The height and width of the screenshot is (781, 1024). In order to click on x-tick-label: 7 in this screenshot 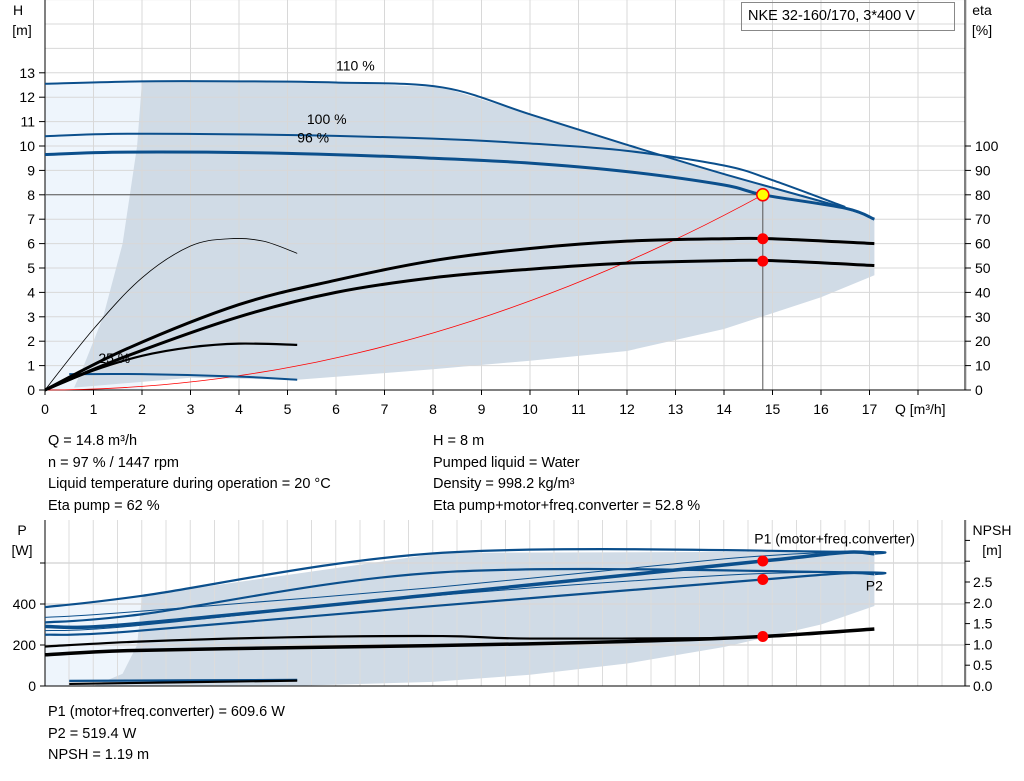, I will do `click(385, 409)`.